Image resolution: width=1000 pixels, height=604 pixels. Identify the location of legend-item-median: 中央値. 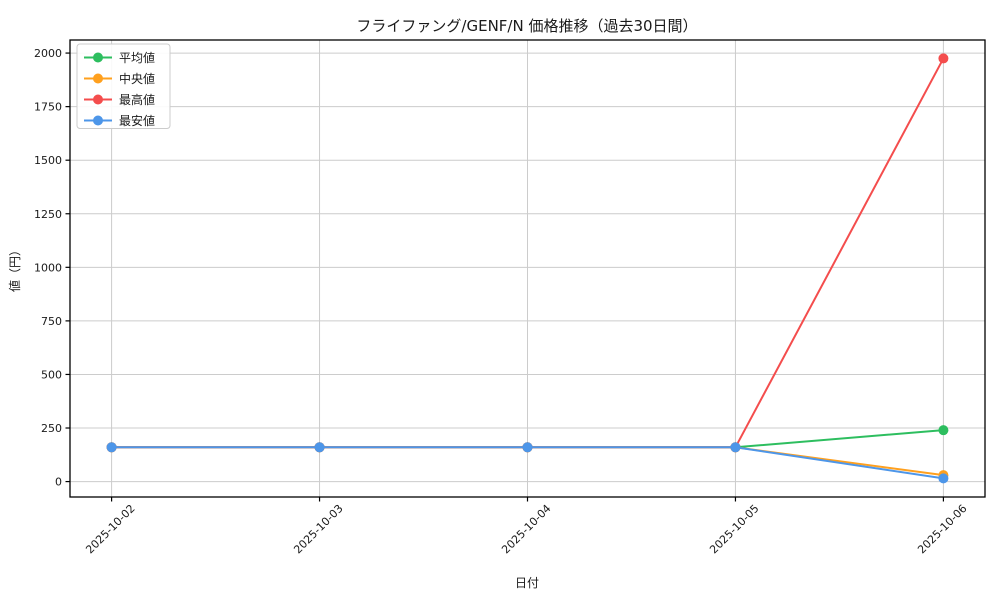
(119, 78).